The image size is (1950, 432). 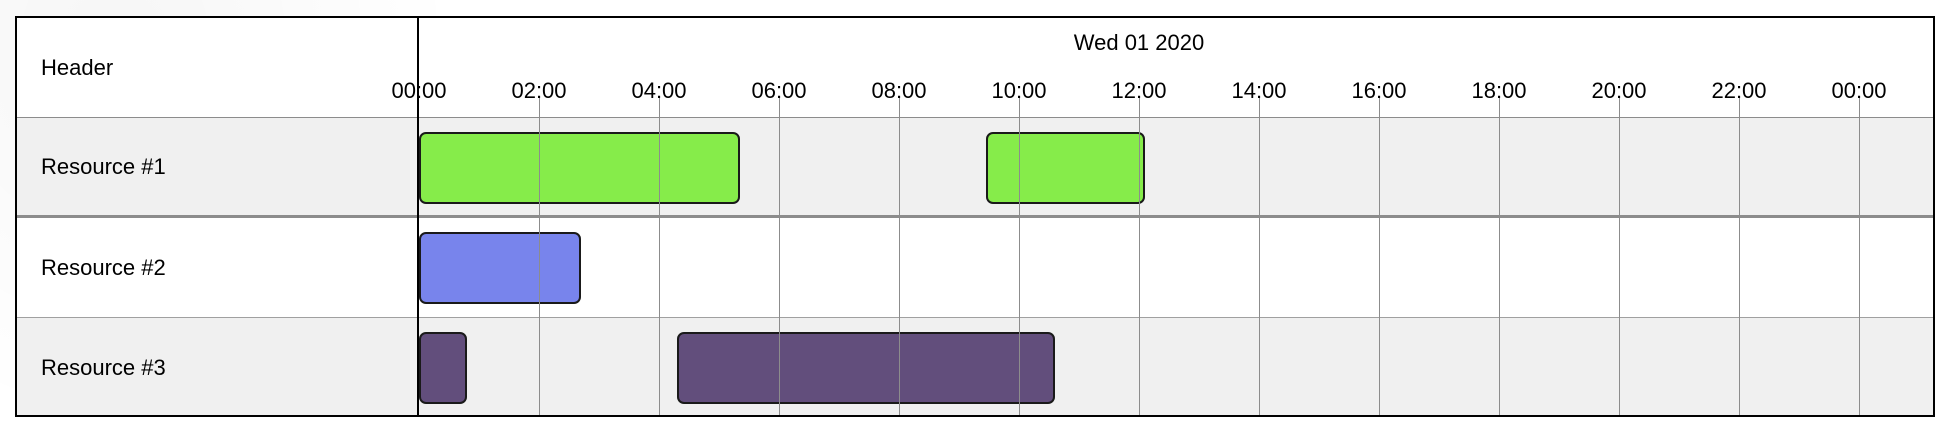 I want to click on hour-label: 00:00, so click(x=419, y=90).